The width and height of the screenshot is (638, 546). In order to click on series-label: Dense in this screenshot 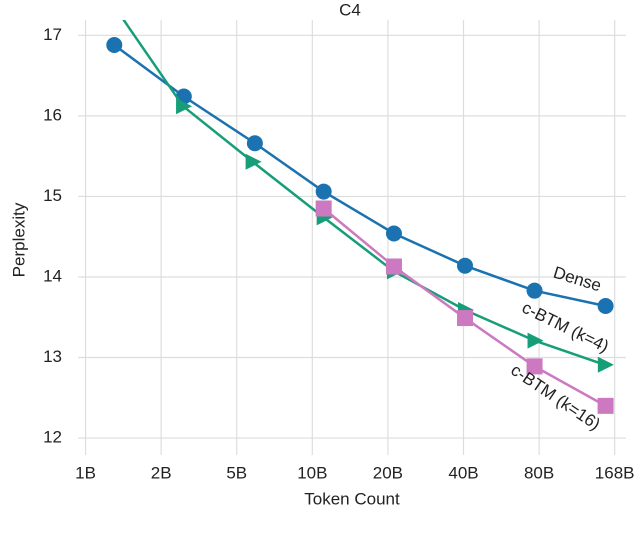, I will do `click(577, 279)`.